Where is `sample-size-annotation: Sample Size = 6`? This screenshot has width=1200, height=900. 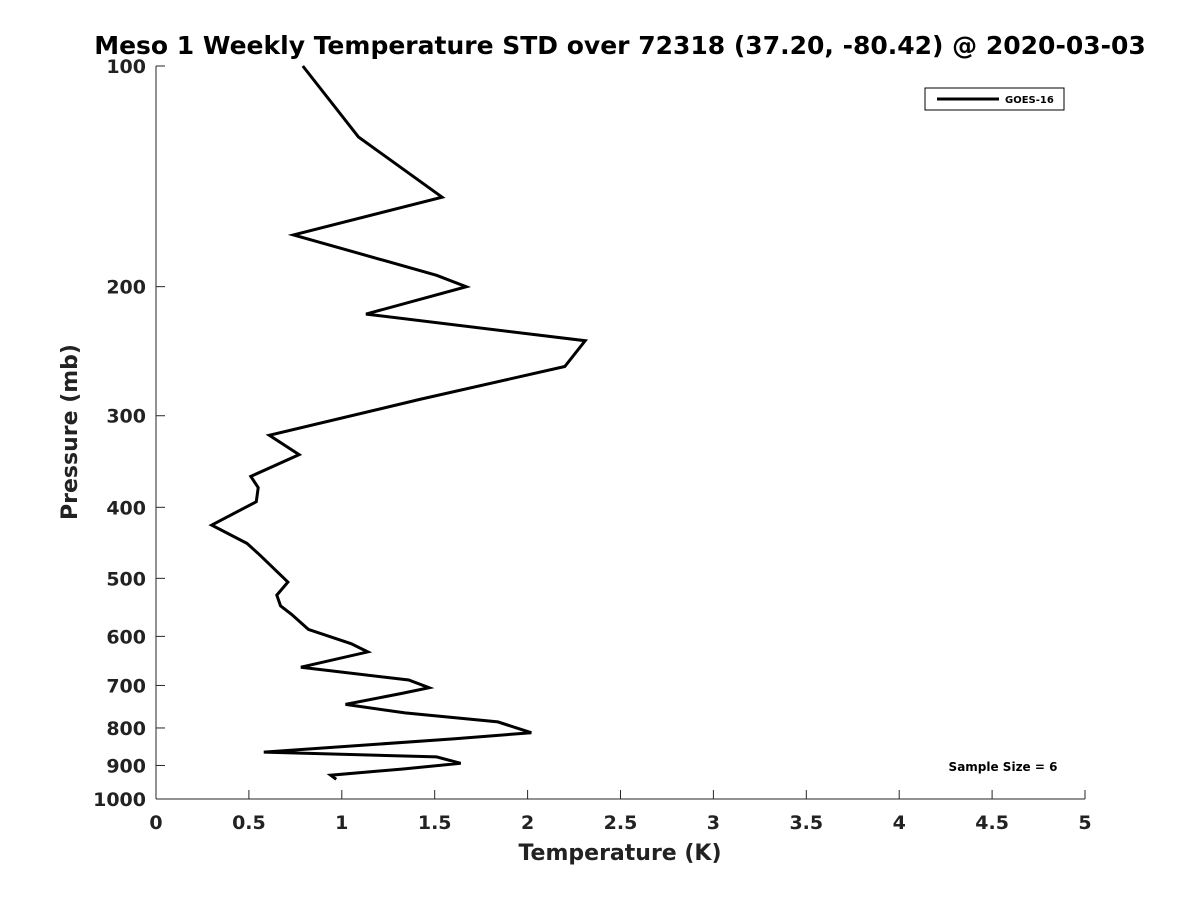 sample-size-annotation: Sample Size = 6 is located at coordinates (1003, 767).